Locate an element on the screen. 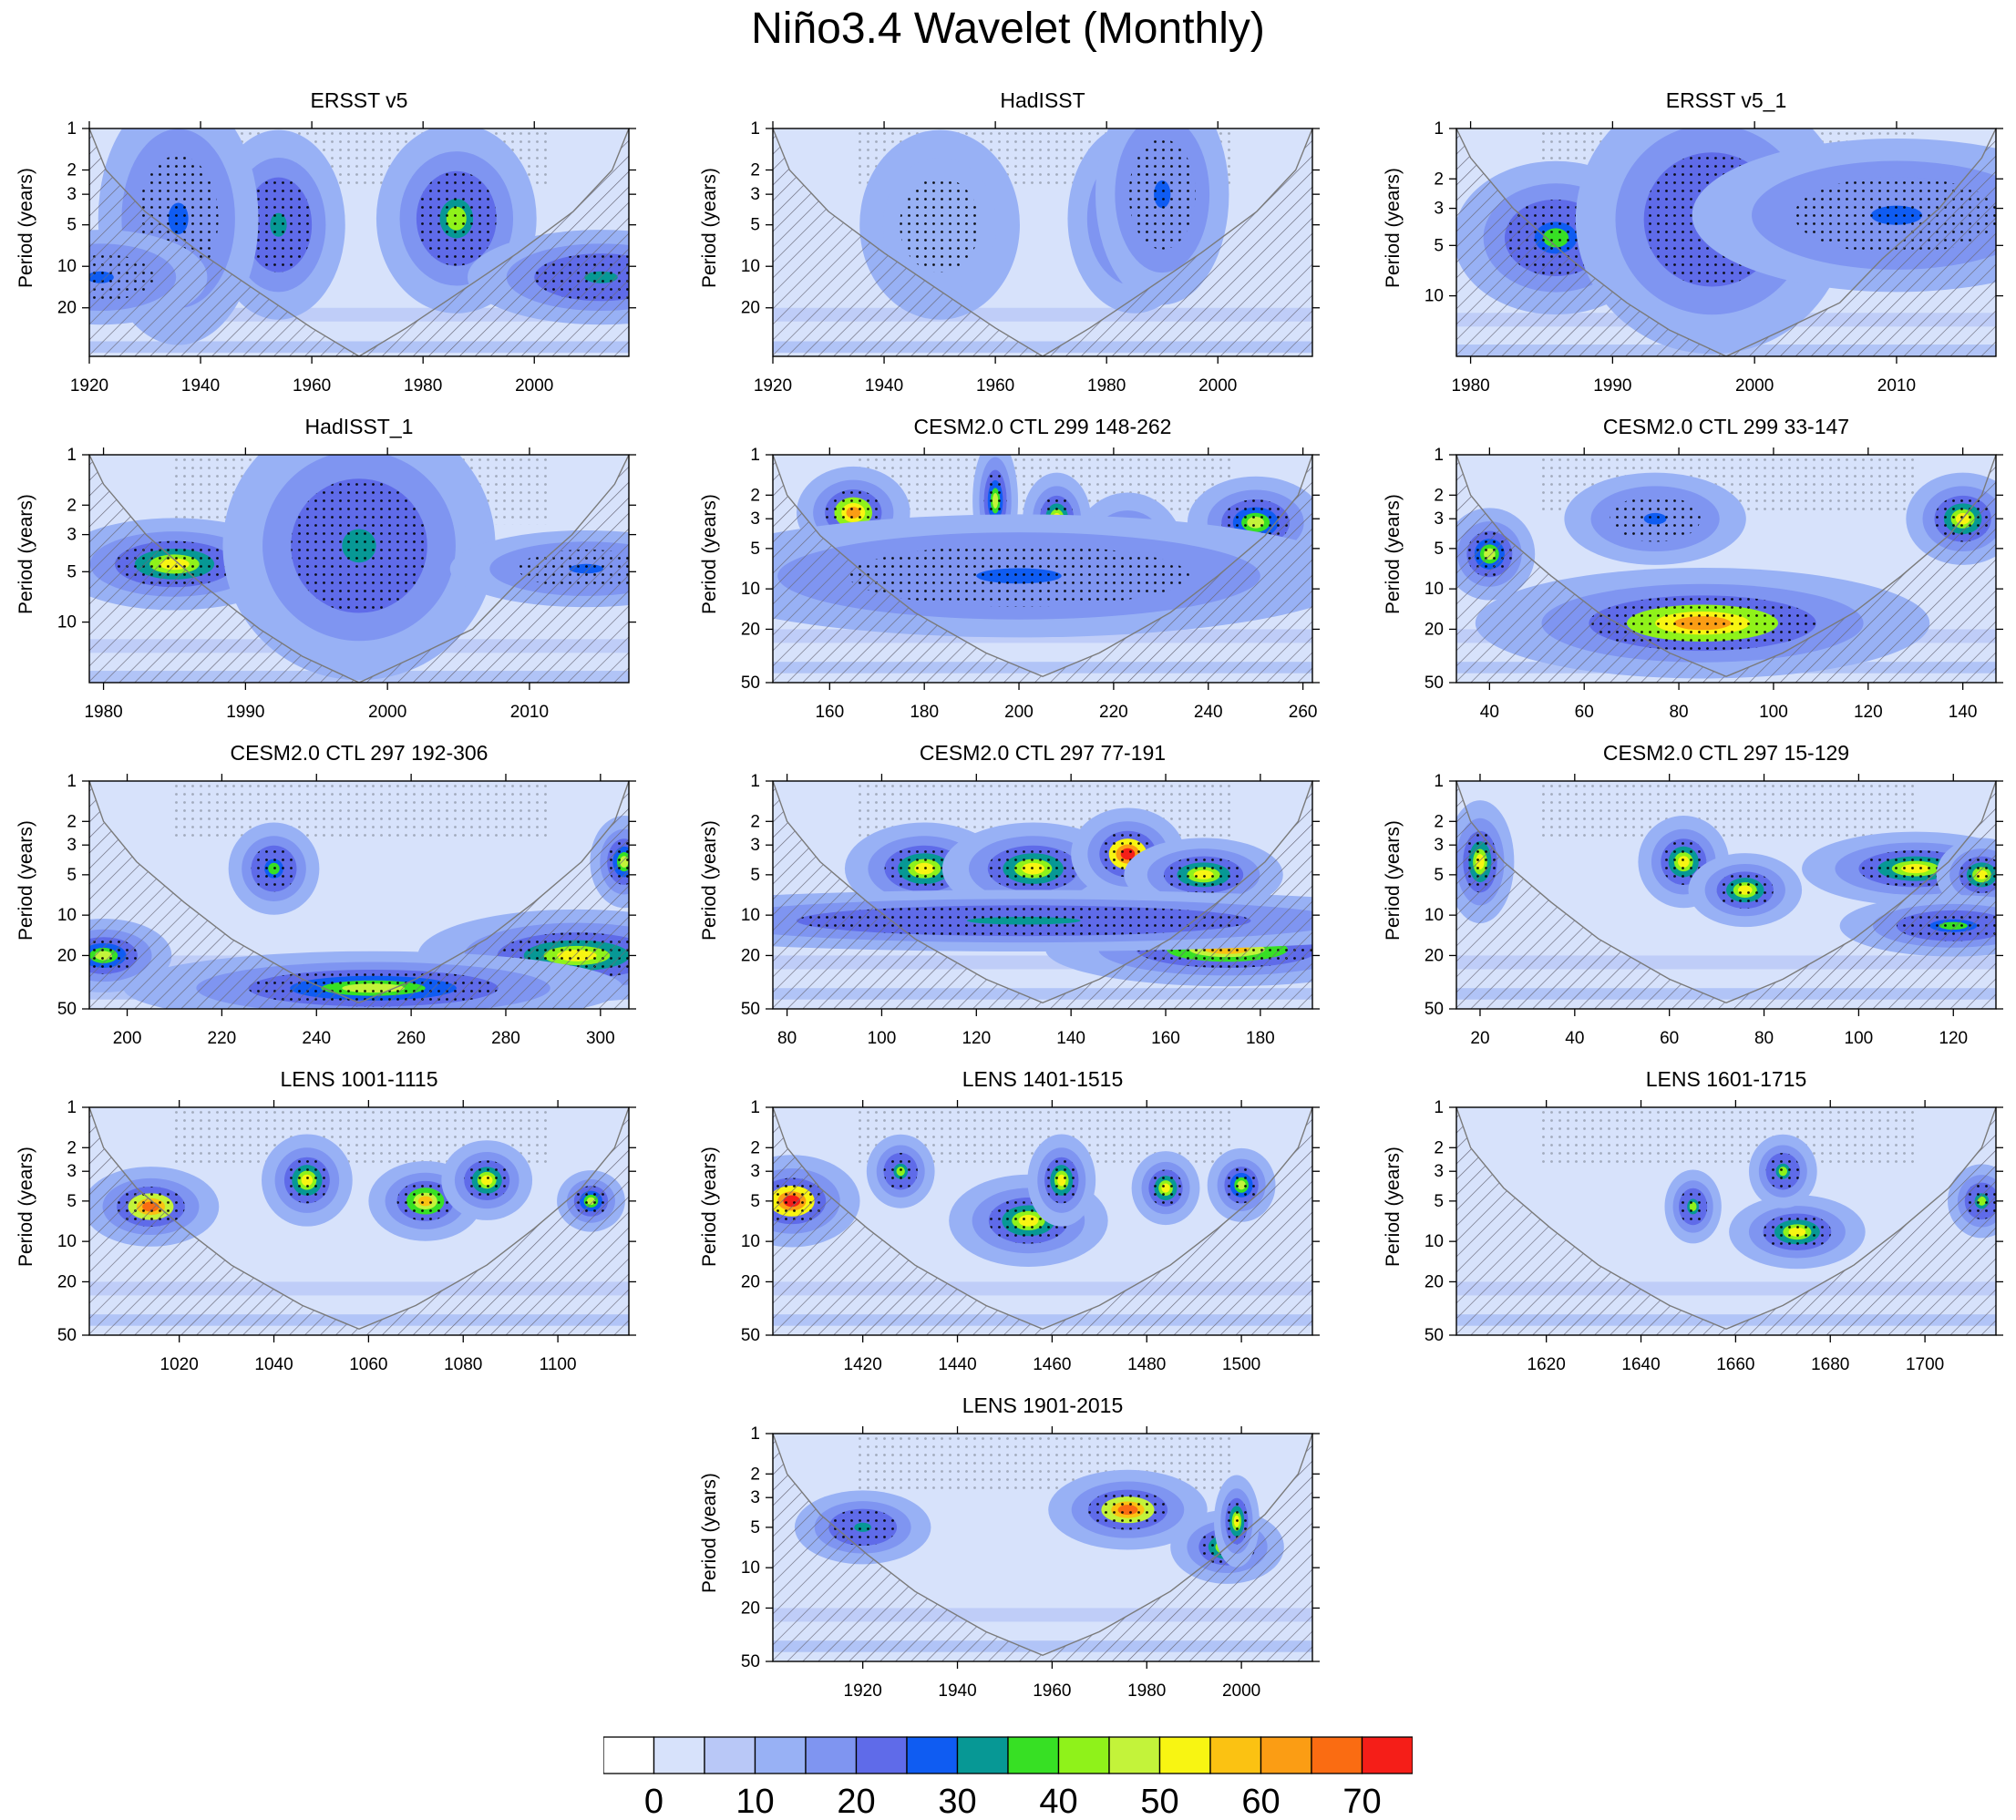 Image resolution: width=2016 pixels, height=1820 pixels. colorbar-label: 50 is located at coordinates (1159, 1799).